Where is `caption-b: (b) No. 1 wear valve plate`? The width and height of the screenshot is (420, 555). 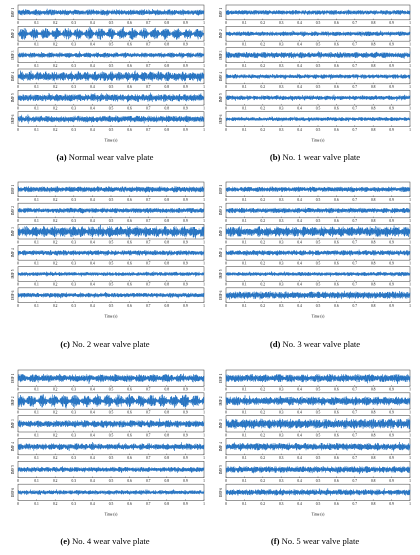 caption-b: (b) No. 1 wear valve plate is located at coordinates (315, 157).